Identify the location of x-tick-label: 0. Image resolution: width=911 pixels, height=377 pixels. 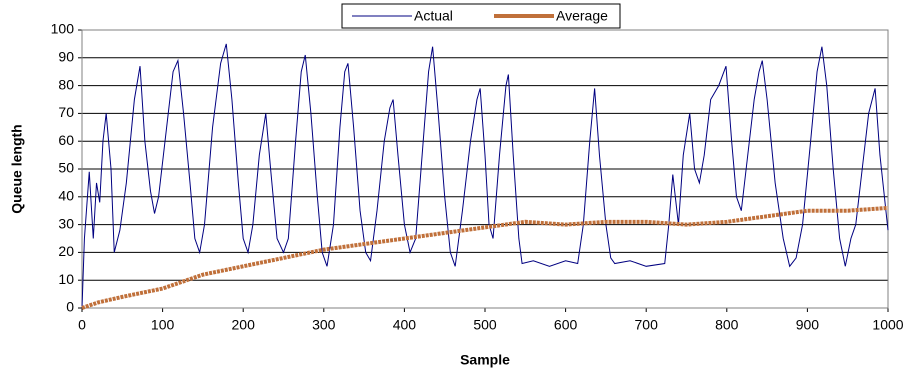
(82, 325).